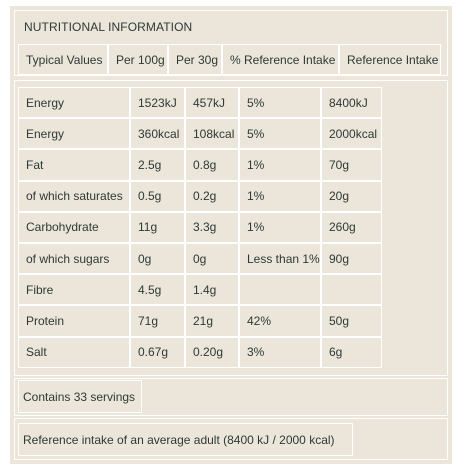  What do you see at coordinates (108, 27) in the screenshot?
I see `panel-title: NUTRITIONAL INFORMATION` at bounding box center [108, 27].